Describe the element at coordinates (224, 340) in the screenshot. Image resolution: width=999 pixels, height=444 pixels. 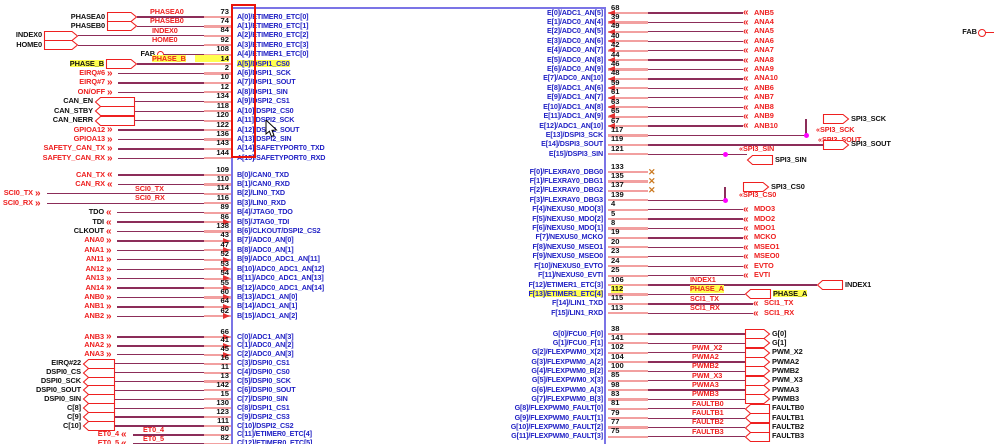
I see `pin-number: 41` at that location.